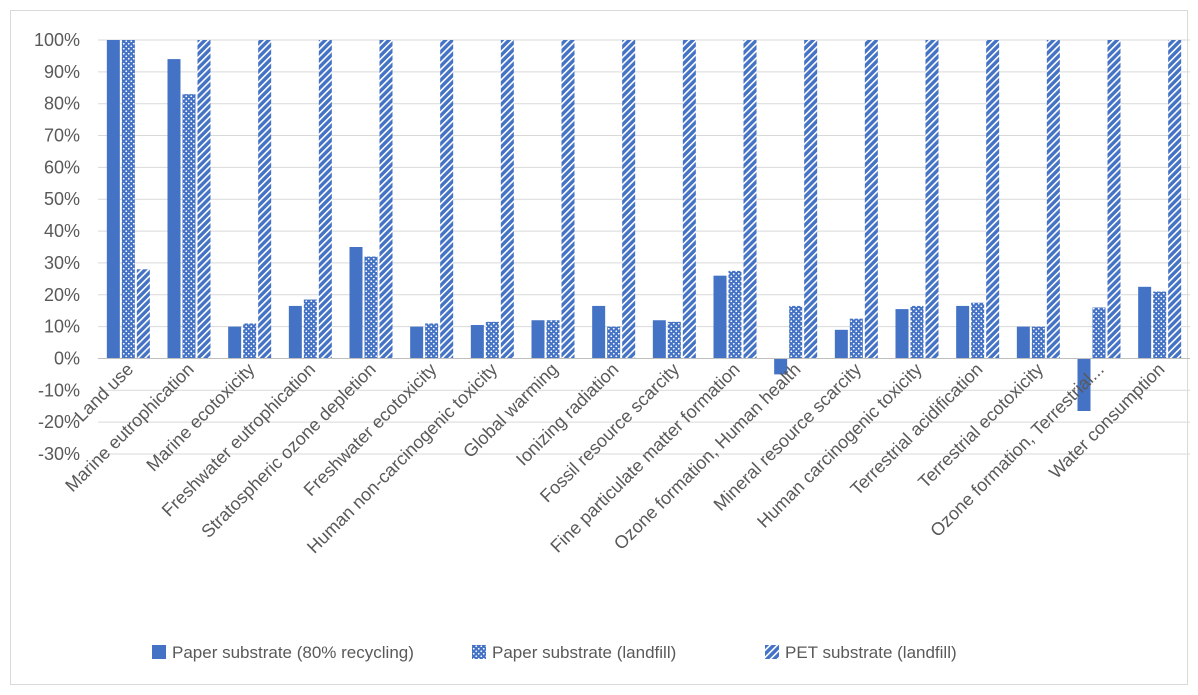 The width and height of the screenshot is (1198, 695). I want to click on y-tick-label: 70%, so click(62, 136).